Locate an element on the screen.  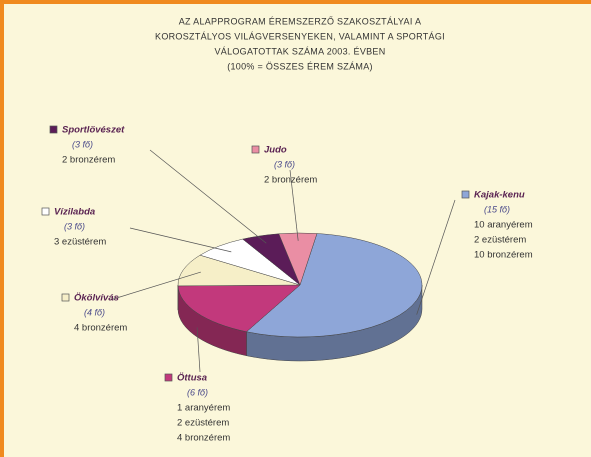
slice-detail: 10 aranyérem is located at coordinates (503, 225).